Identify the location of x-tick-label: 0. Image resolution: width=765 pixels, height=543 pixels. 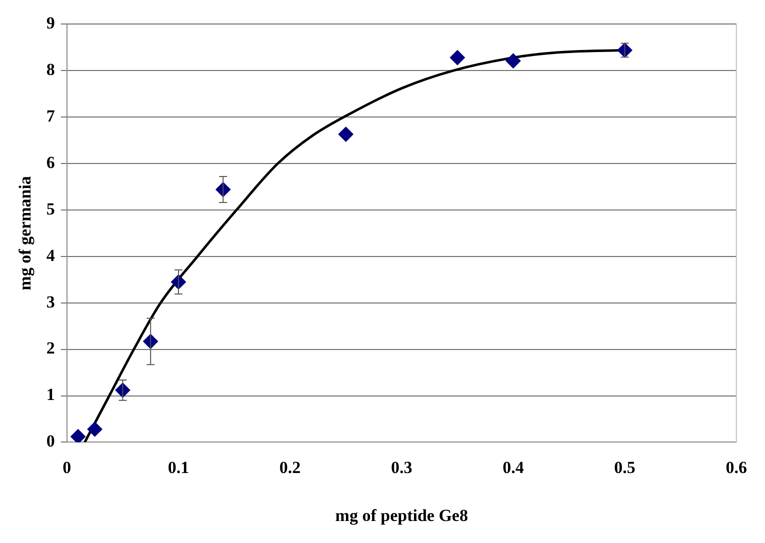
(67, 467).